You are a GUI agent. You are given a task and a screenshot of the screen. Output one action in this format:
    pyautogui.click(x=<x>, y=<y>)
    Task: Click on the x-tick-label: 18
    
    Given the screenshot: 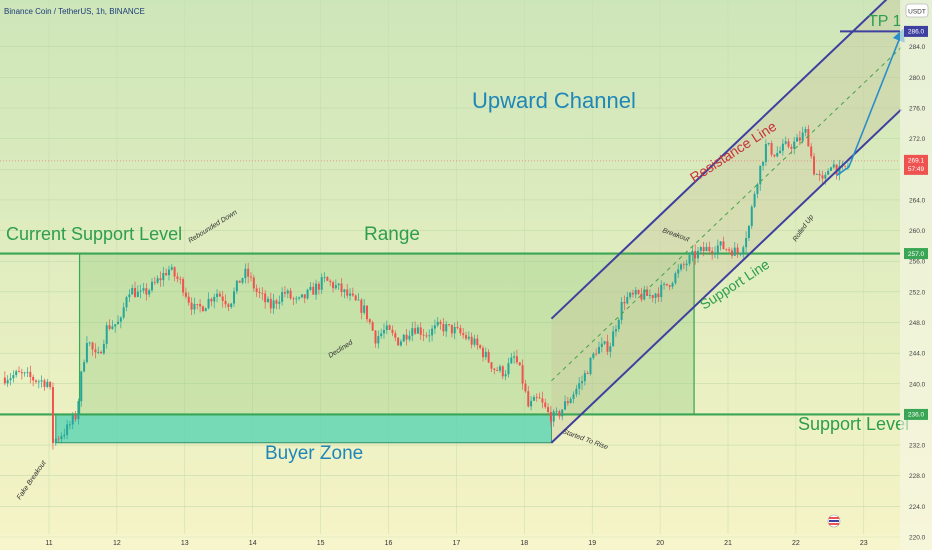 What is the action you would take?
    pyautogui.click(x=524, y=543)
    